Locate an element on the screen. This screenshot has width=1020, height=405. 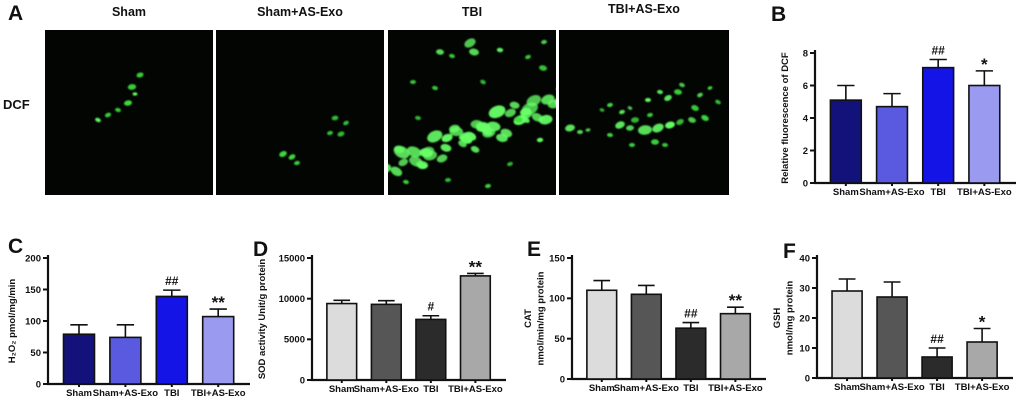
svg-text: CAT is located at coordinates (528, 318).